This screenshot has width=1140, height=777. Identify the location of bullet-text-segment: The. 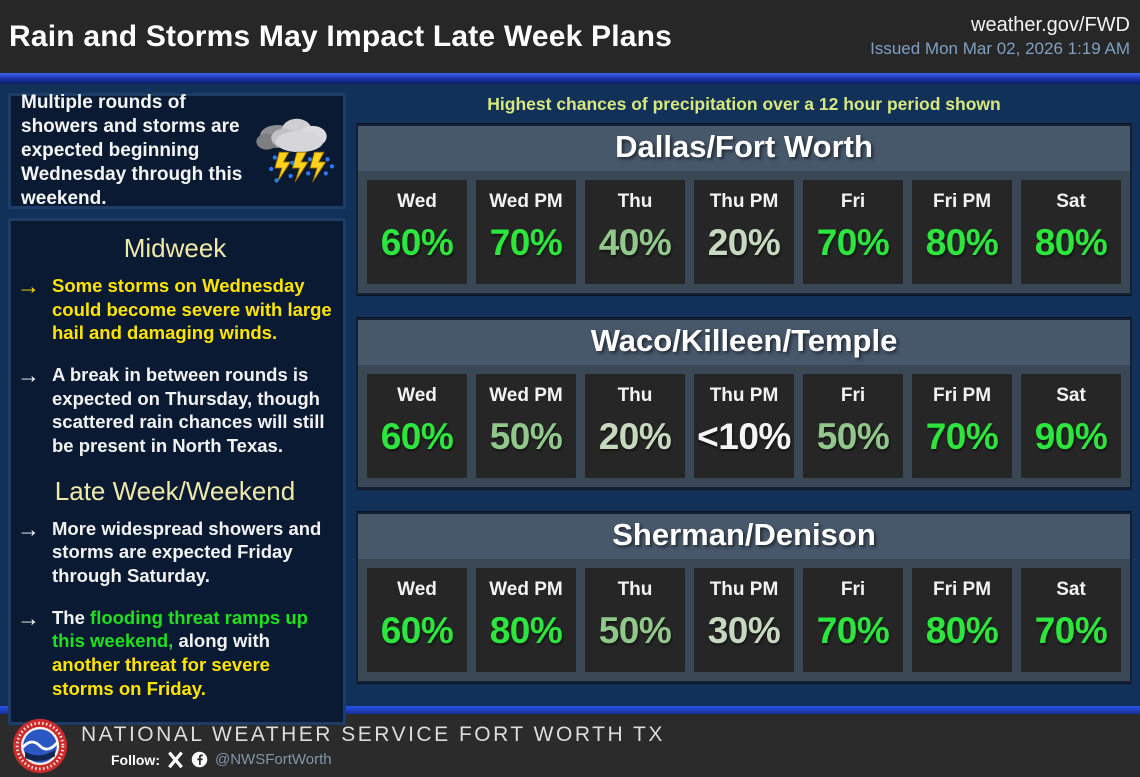
(71, 617).